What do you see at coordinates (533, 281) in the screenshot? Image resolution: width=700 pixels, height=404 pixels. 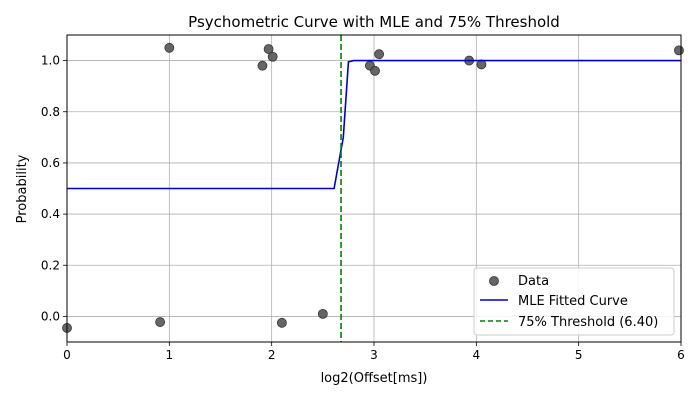 I see `legend-label-data: Data` at bounding box center [533, 281].